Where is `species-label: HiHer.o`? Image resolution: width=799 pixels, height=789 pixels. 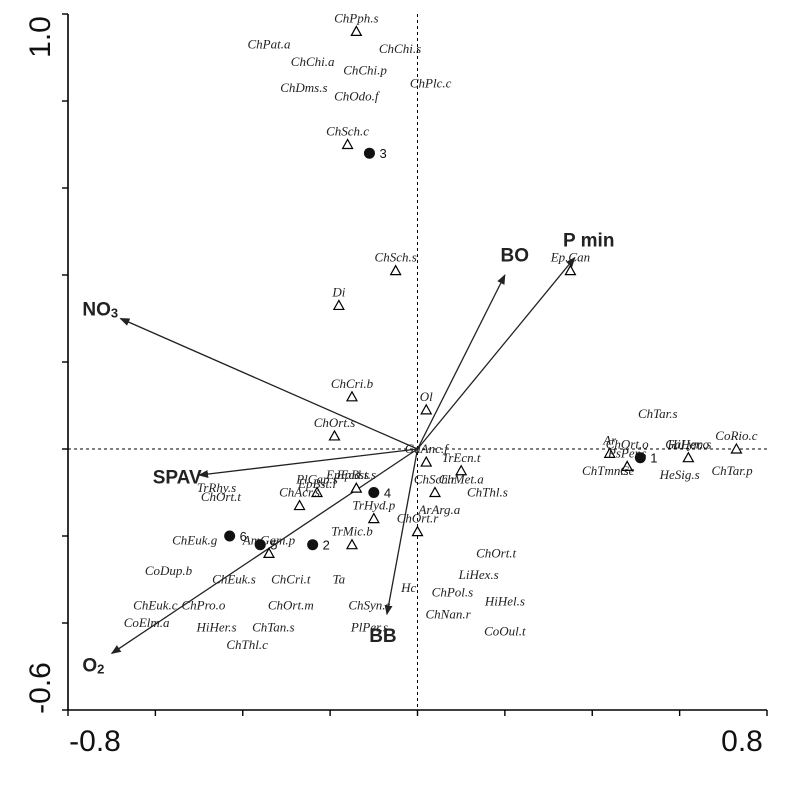 species-label: HiHer.o is located at coordinates (688, 444).